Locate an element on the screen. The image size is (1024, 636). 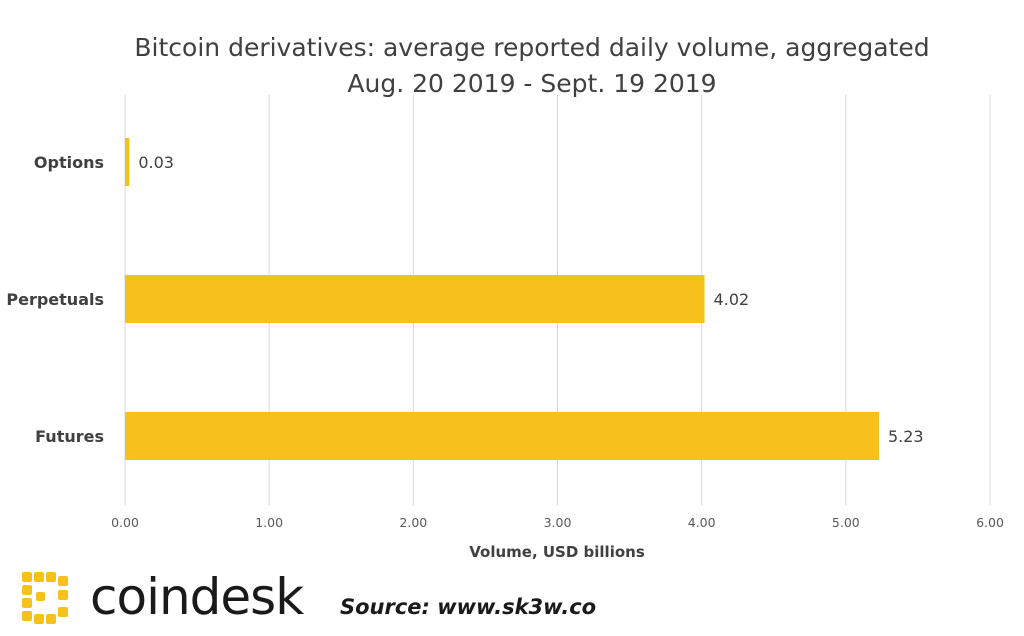
data-label: 0.03 is located at coordinates (156, 162).